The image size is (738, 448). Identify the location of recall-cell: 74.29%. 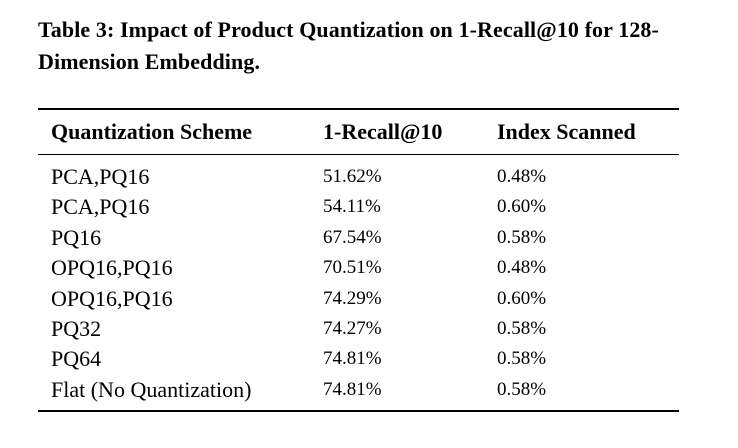
(352, 298).